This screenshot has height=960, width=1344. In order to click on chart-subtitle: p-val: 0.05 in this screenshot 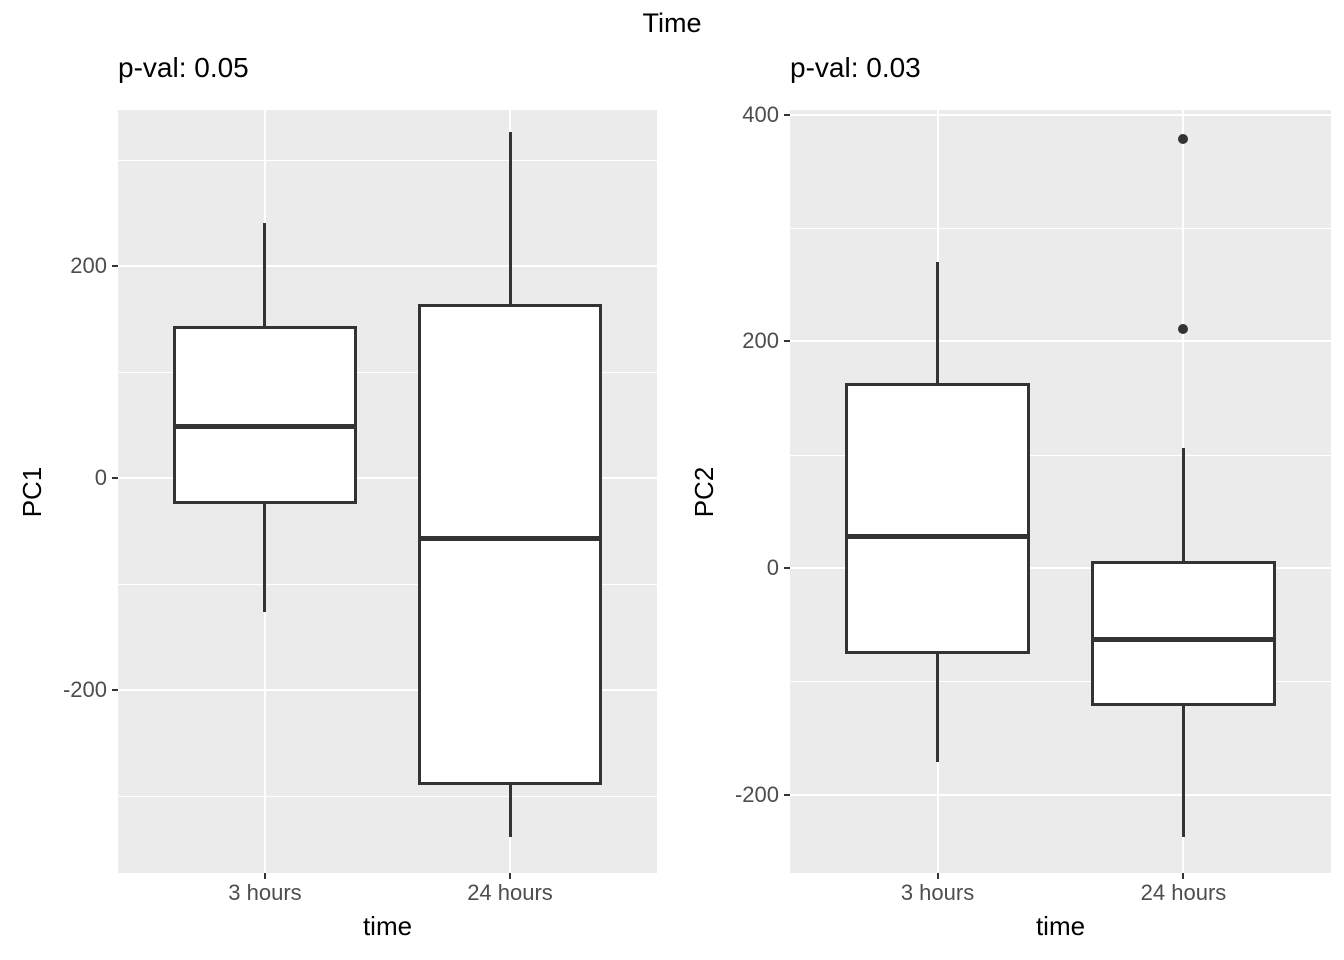, I will do `click(183, 67)`.